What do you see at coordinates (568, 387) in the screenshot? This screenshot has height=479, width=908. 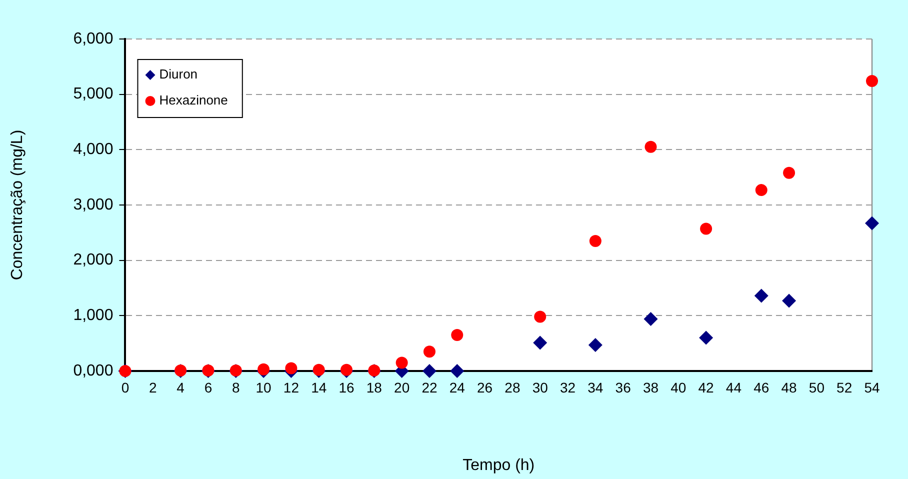 I see `x-tick-label: 32` at bounding box center [568, 387].